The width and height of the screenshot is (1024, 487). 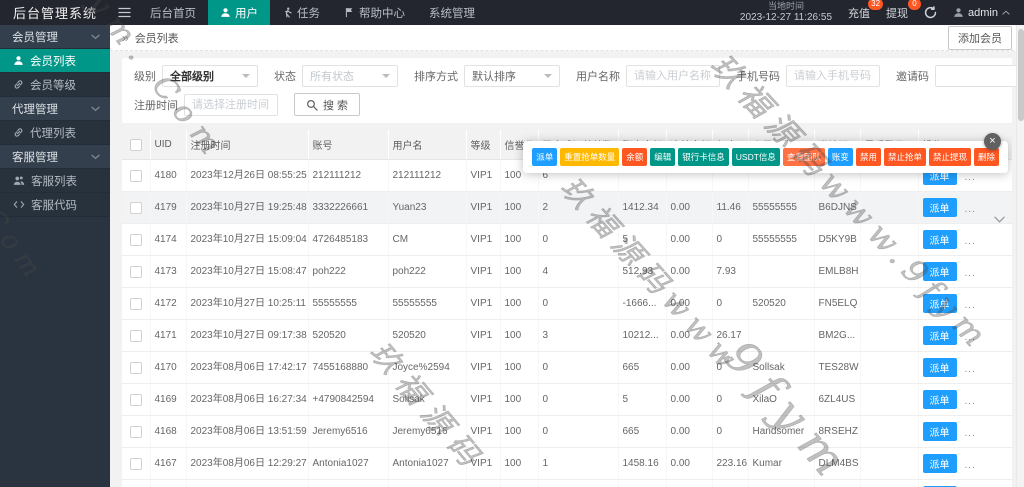 What do you see at coordinates (642, 271) in the screenshot?
I see `table-cell: 512.93` at bounding box center [642, 271].